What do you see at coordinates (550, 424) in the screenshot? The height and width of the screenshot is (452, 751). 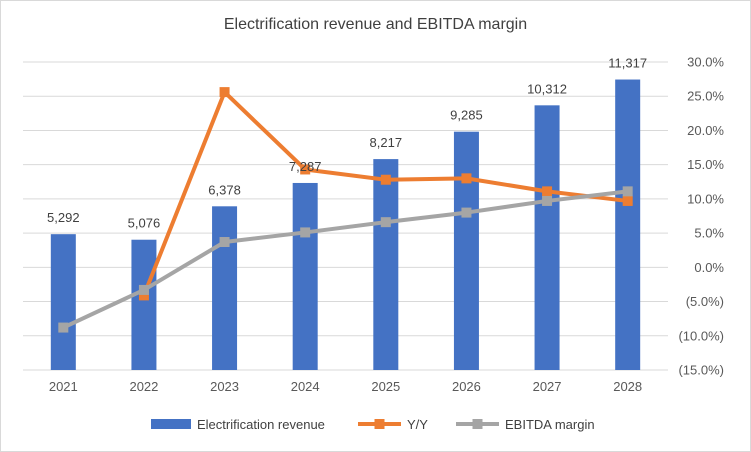 I see `legend-label-ebitda: EBITDA margin` at bounding box center [550, 424].